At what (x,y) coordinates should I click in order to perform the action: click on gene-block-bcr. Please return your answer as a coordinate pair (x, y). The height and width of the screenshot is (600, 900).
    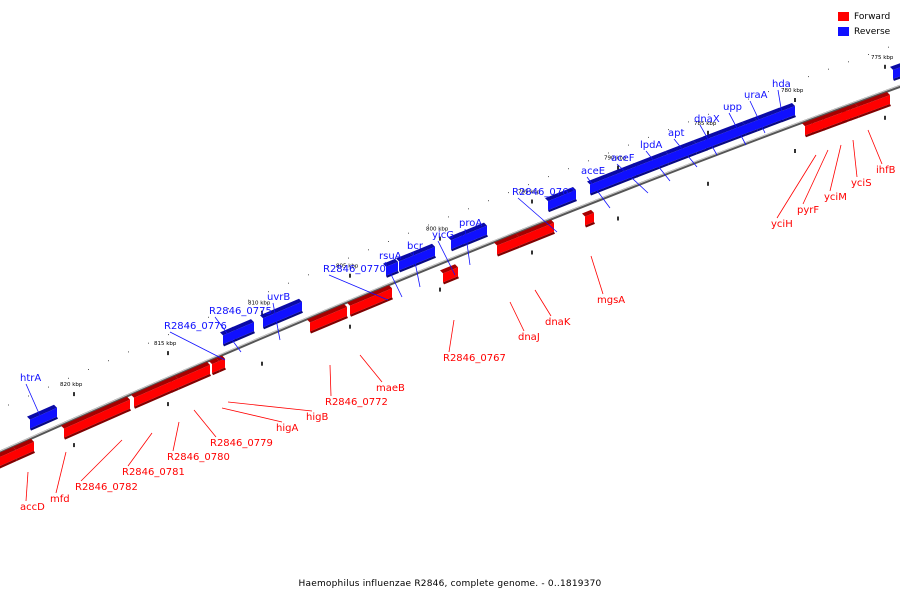
    Looking at the image, I should click on (423, 255).